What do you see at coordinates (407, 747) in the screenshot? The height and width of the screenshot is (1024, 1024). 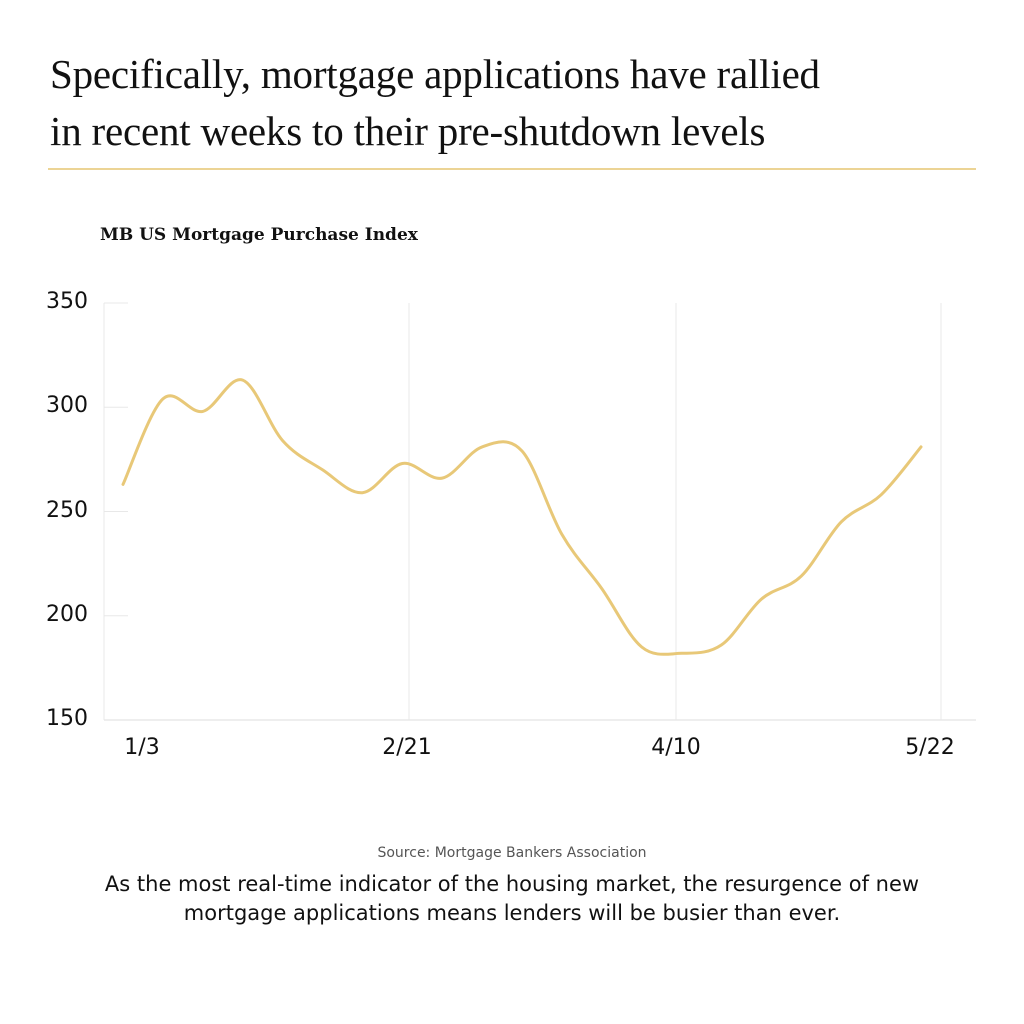 I see `x-tick-label: 2/21` at bounding box center [407, 747].